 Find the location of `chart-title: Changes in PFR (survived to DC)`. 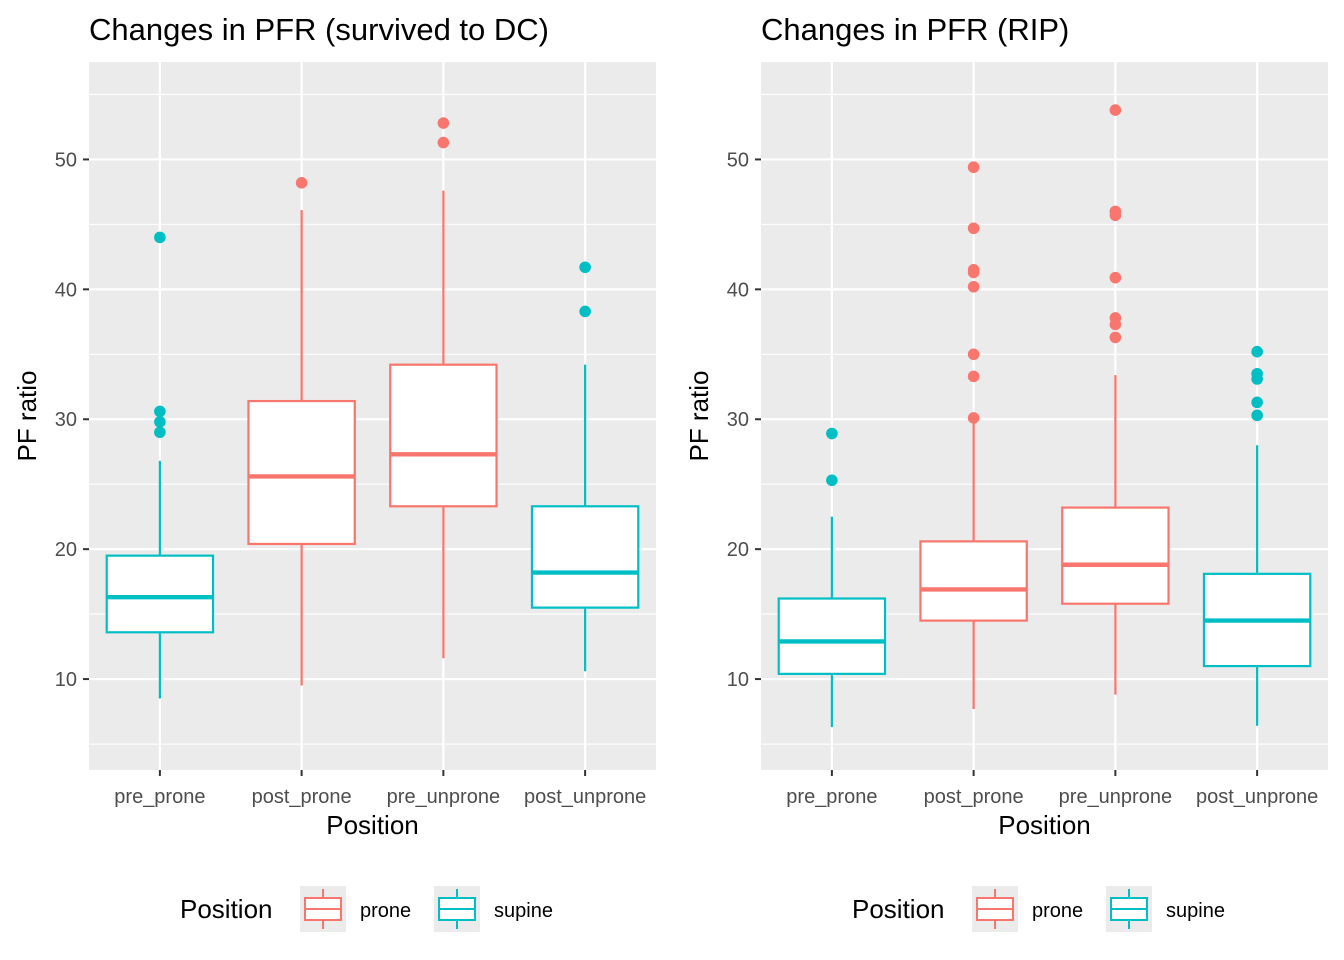

chart-title: Changes in PFR (survived to DC) is located at coordinates (319, 29).